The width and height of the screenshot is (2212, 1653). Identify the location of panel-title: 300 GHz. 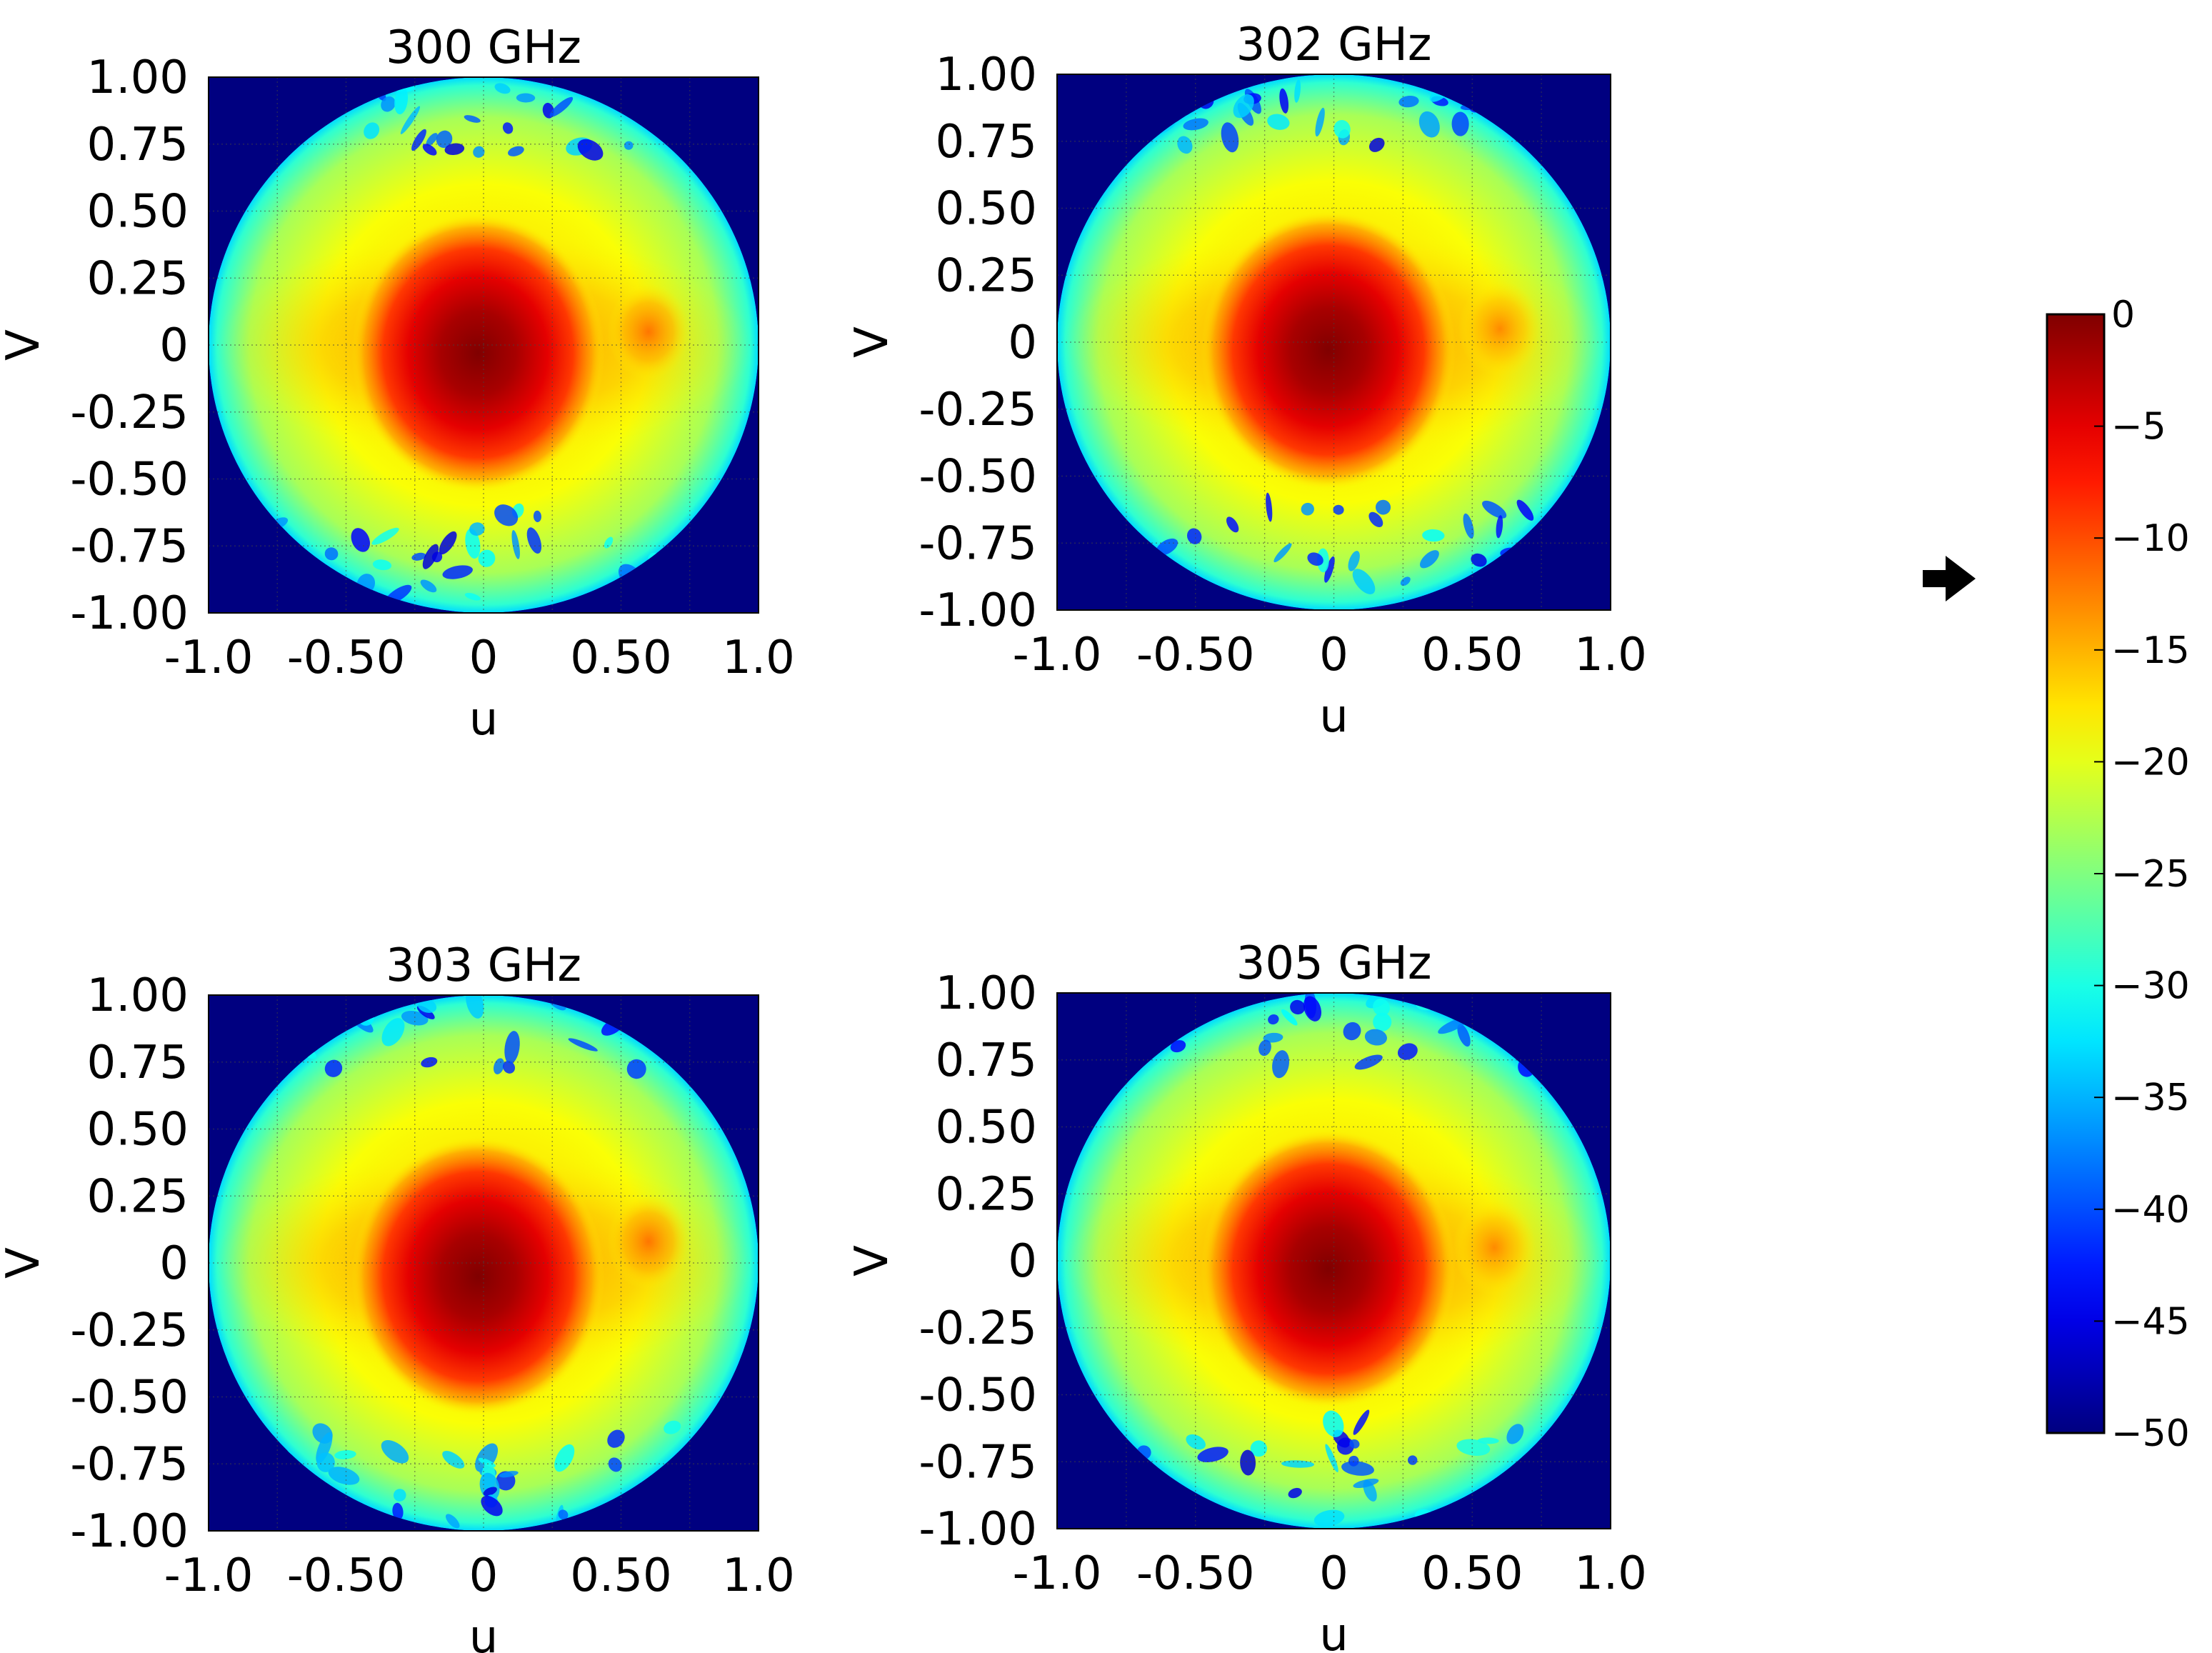
(484, 47).